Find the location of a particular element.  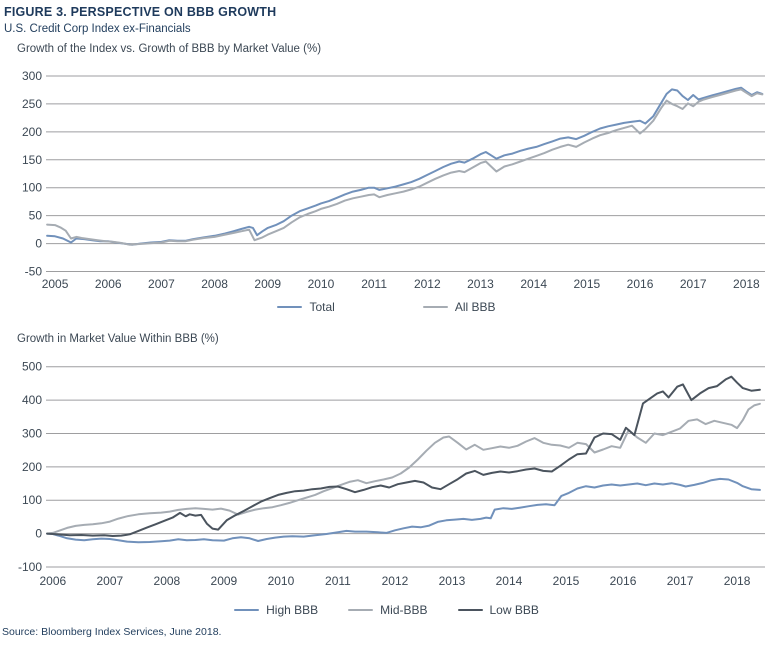

y-tick-labels: 500 400 300 200 100 0 -100 is located at coordinates (30, 467).